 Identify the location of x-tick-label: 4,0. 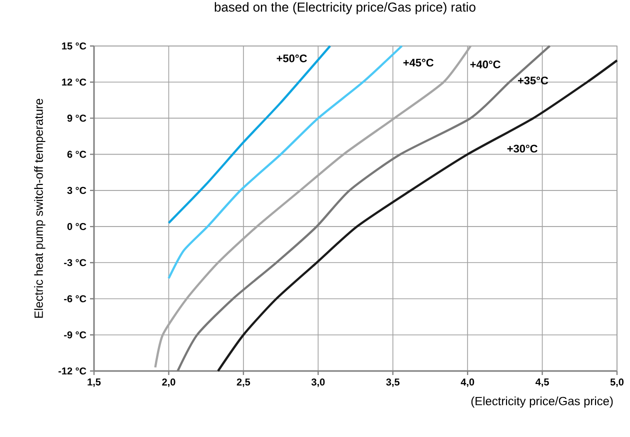
(467, 383).